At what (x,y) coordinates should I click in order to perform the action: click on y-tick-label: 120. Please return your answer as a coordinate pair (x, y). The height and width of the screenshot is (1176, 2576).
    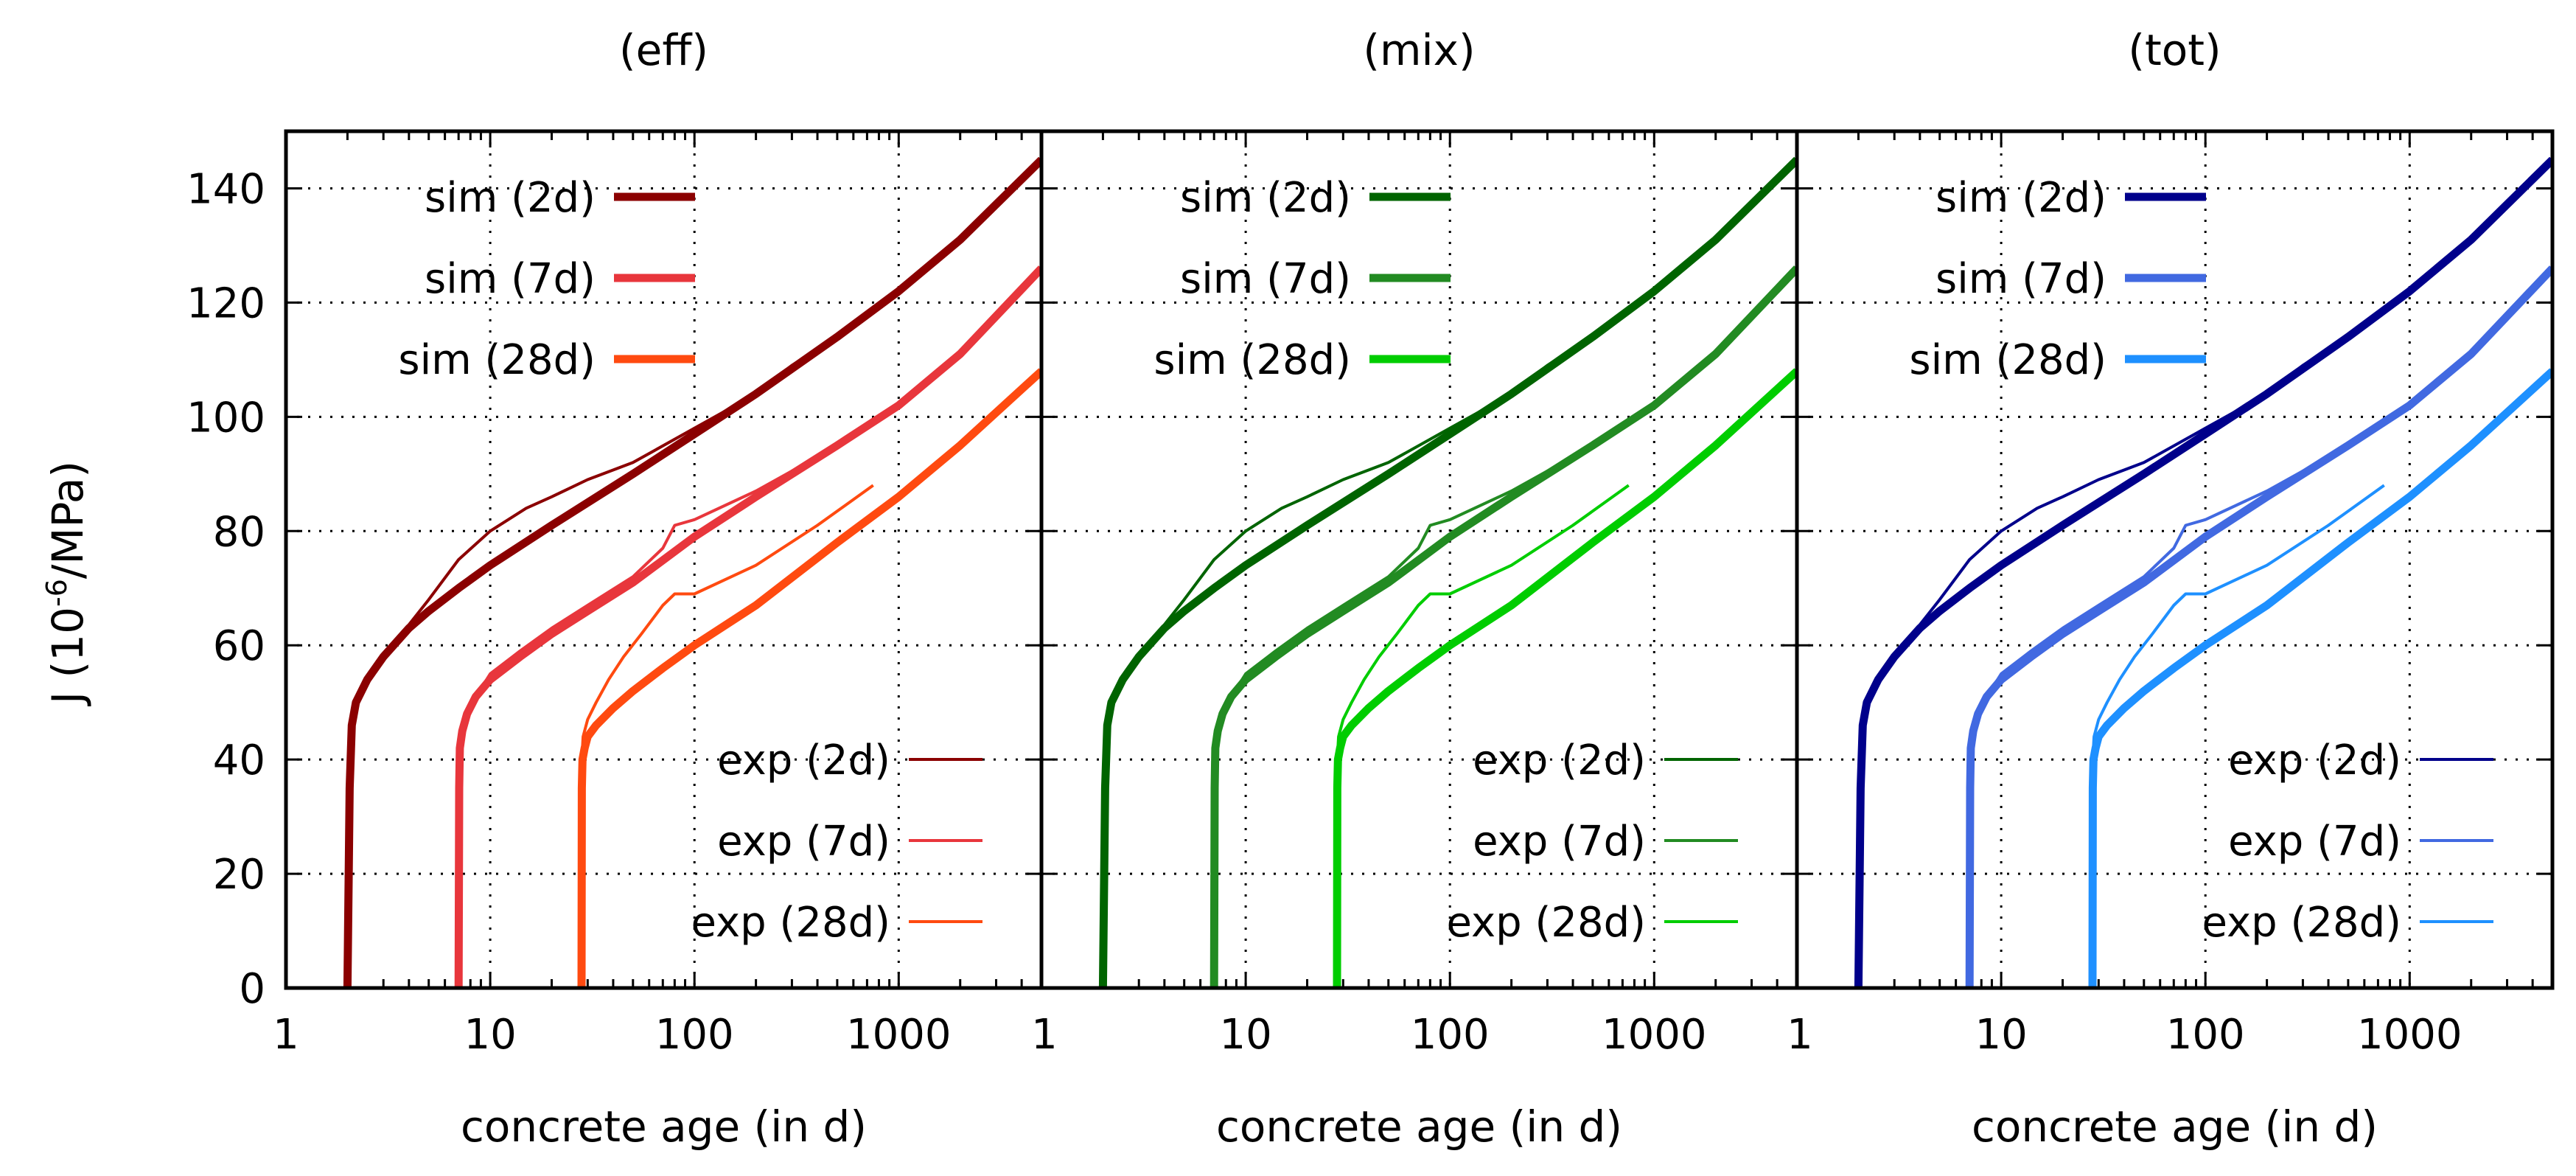
    Looking at the image, I should click on (226, 303).